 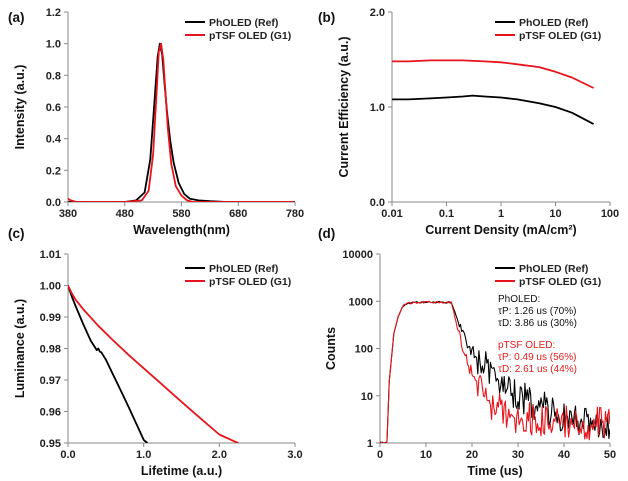 What do you see at coordinates (518, 455) in the screenshot?
I see `x-tick-label: 30` at bounding box center [518, 455].